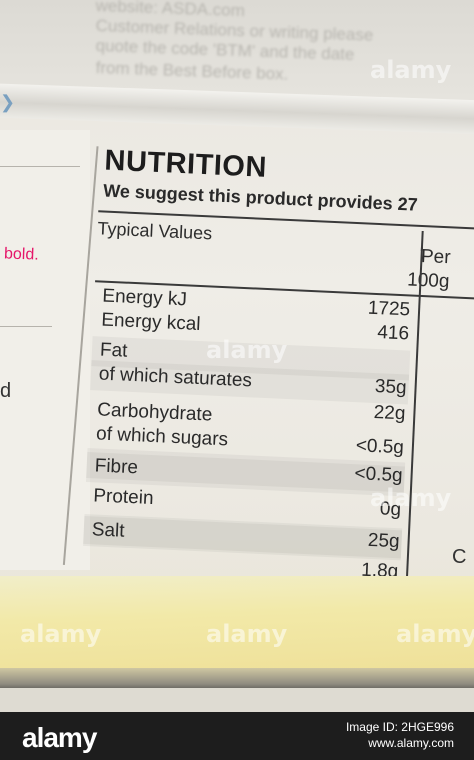 This screenshot has height=760, width=474. Describe the element at coordinates (436, 257) in the screenshot. I see `per-label: Per` at that location.